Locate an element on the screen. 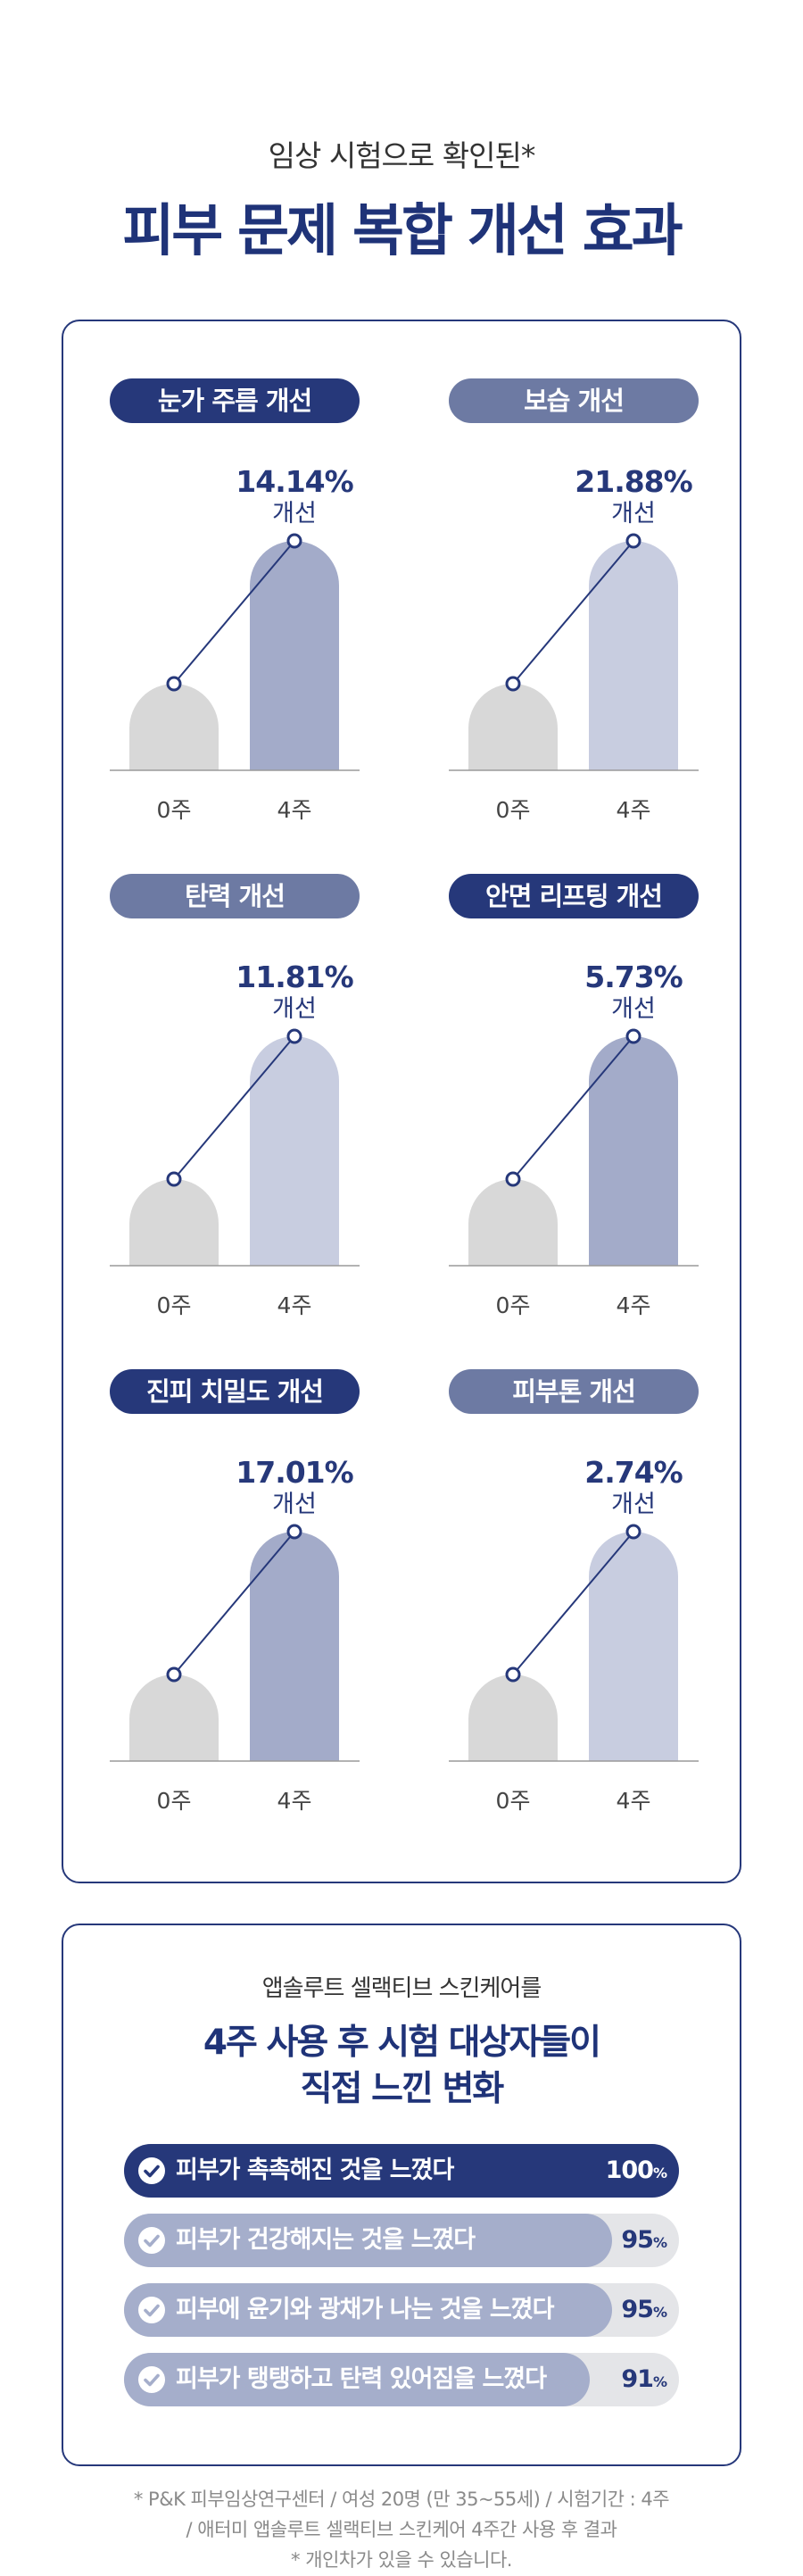  chart-skin-tone: 피부톤 개선 2.74% 개선 0주 4주 is located at coordinates (571, 1563).